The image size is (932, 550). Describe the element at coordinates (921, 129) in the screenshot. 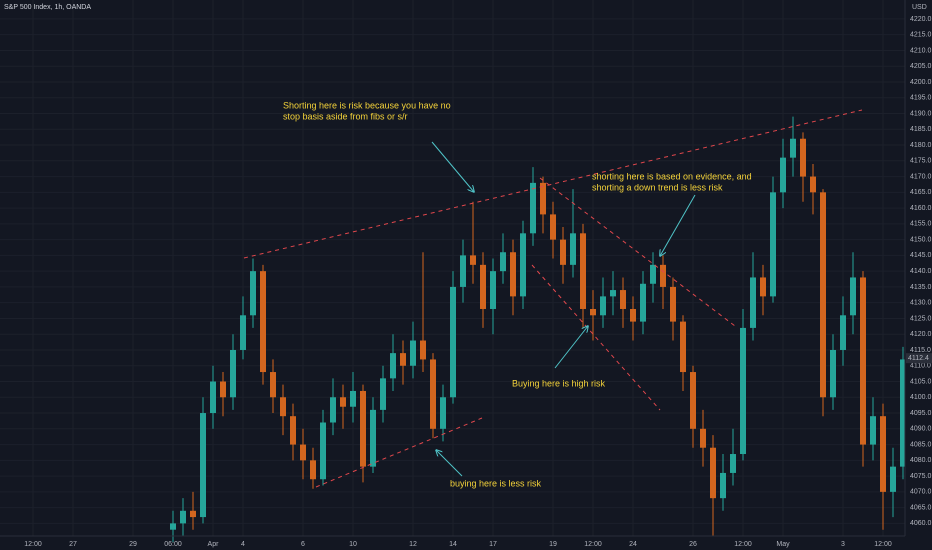

I see `y-tick-label: 4185.0` at that location.